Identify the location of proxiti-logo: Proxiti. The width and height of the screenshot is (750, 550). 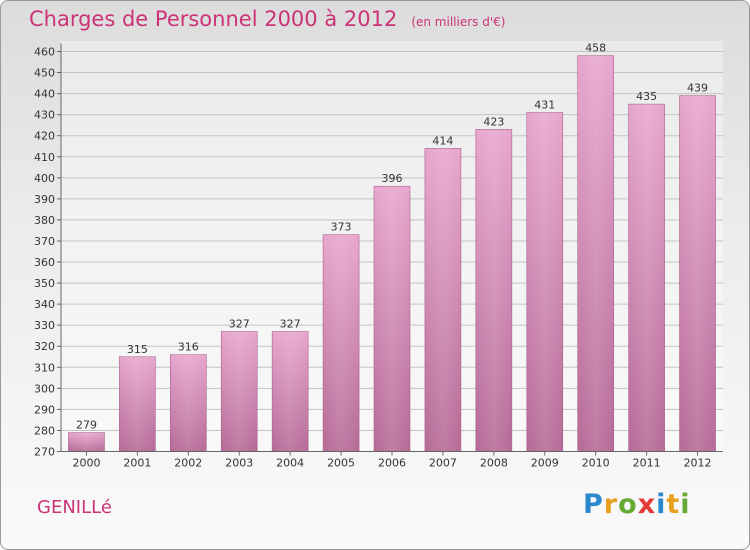
(637, 504).